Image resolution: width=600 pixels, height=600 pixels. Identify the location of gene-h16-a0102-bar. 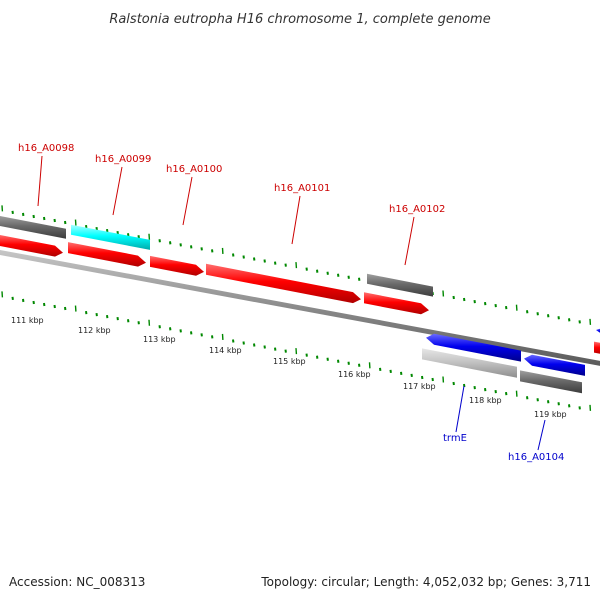
(400, 285).